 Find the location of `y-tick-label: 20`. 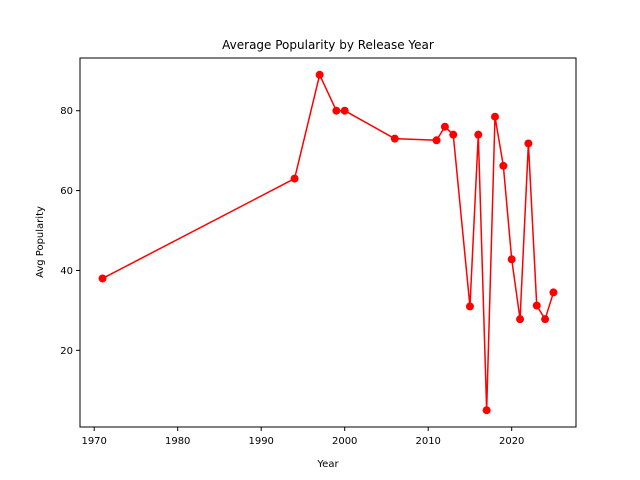

y-tick-label: 20 is located at coordinates (66, 351).